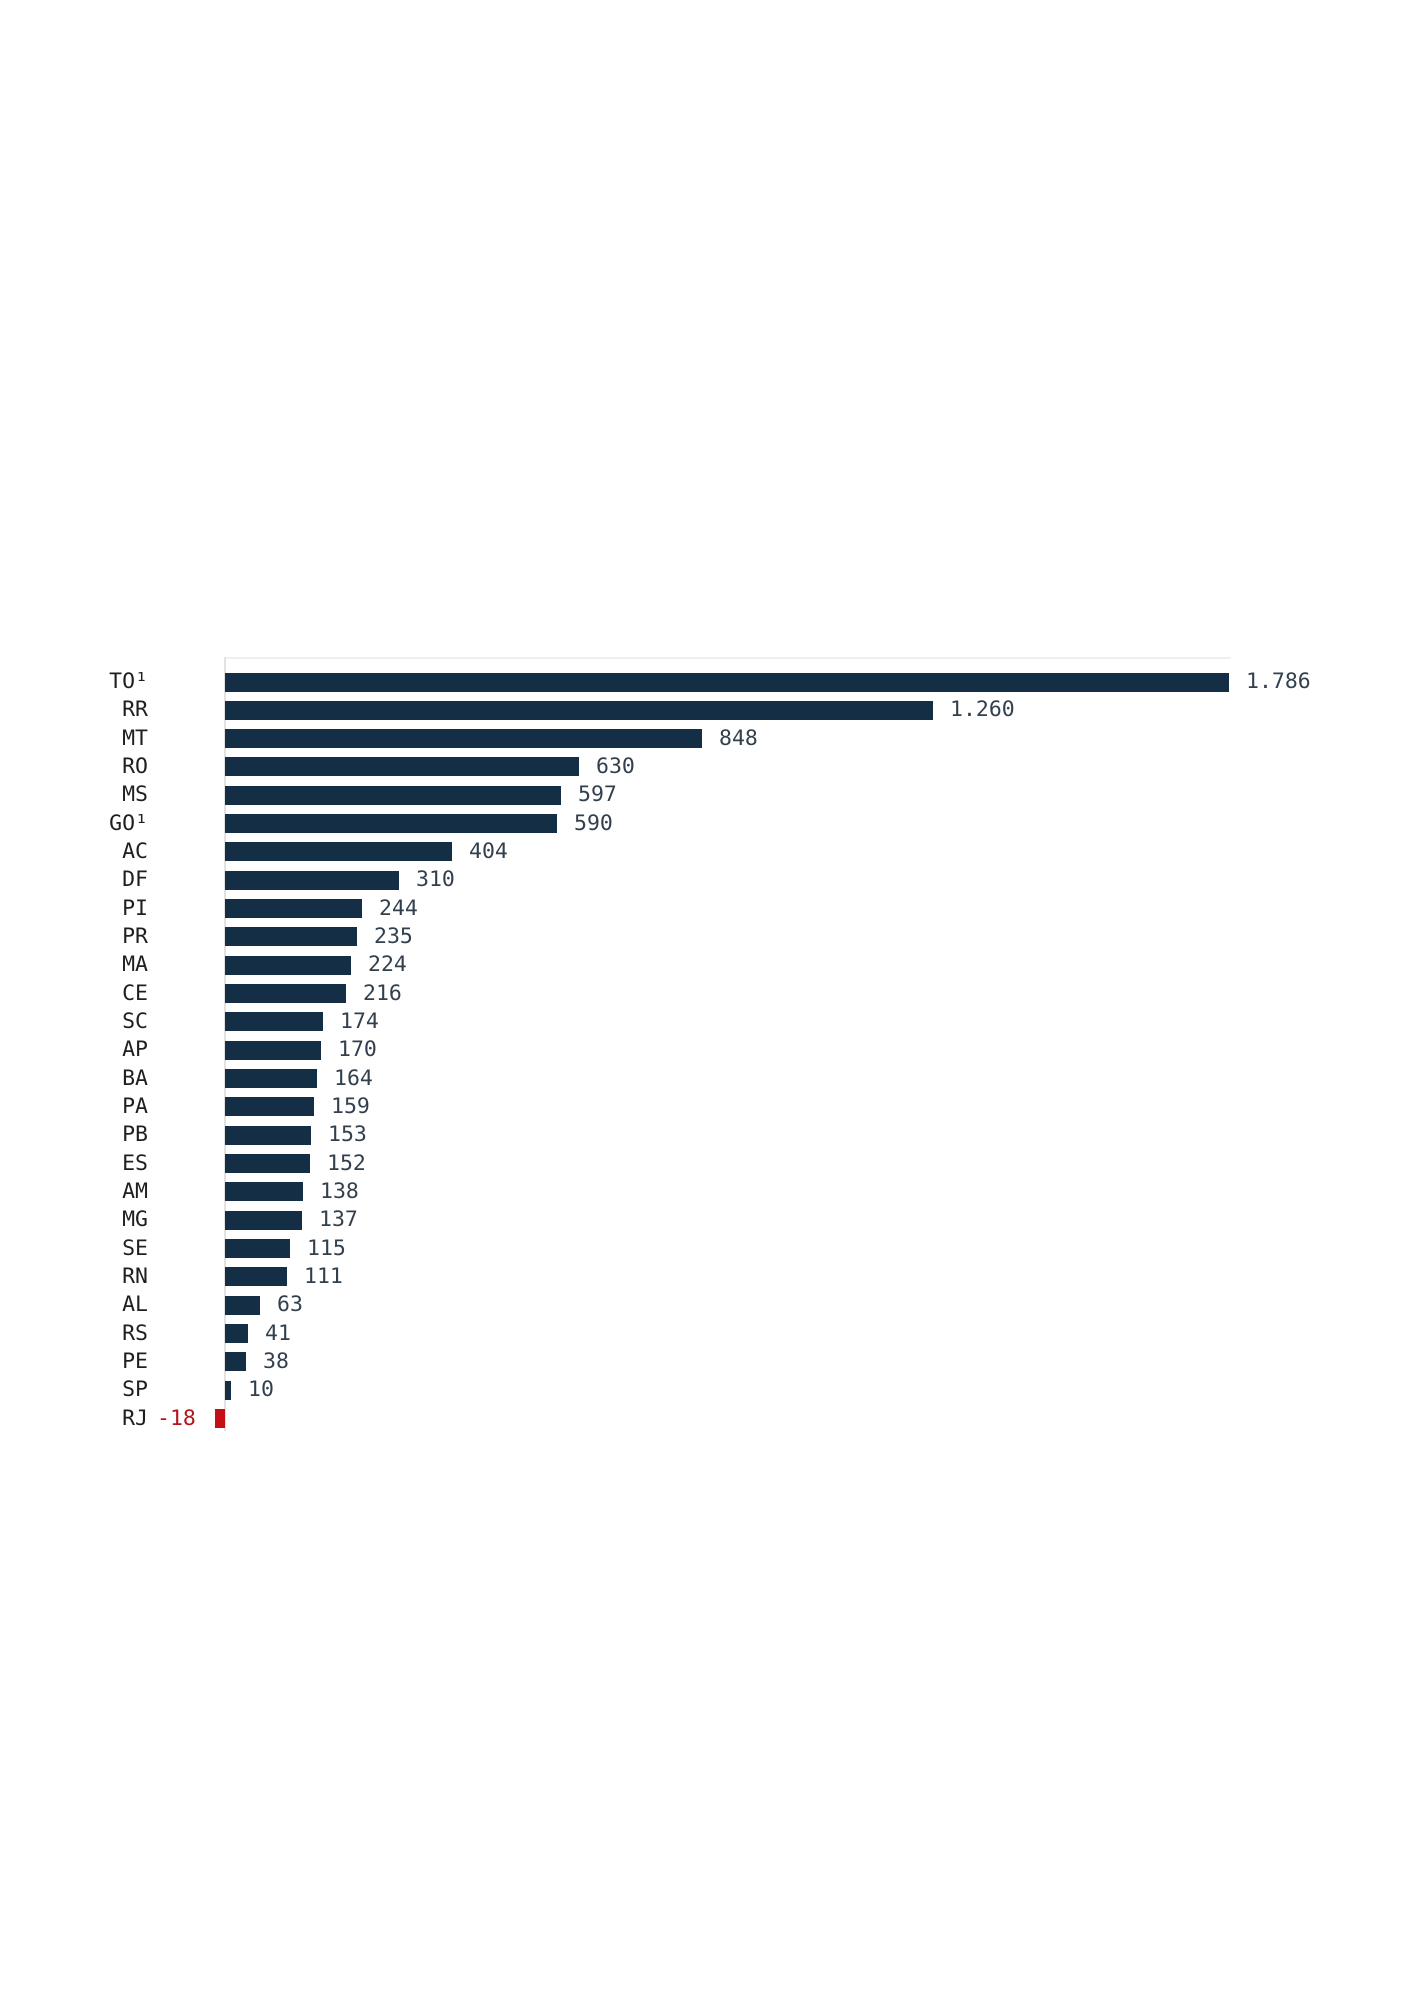 The height and width of the screenshot is (1999, 1413). Describe the element at coordinates (135, 880) in the screenshot. I see `category-label: DF` at that location.